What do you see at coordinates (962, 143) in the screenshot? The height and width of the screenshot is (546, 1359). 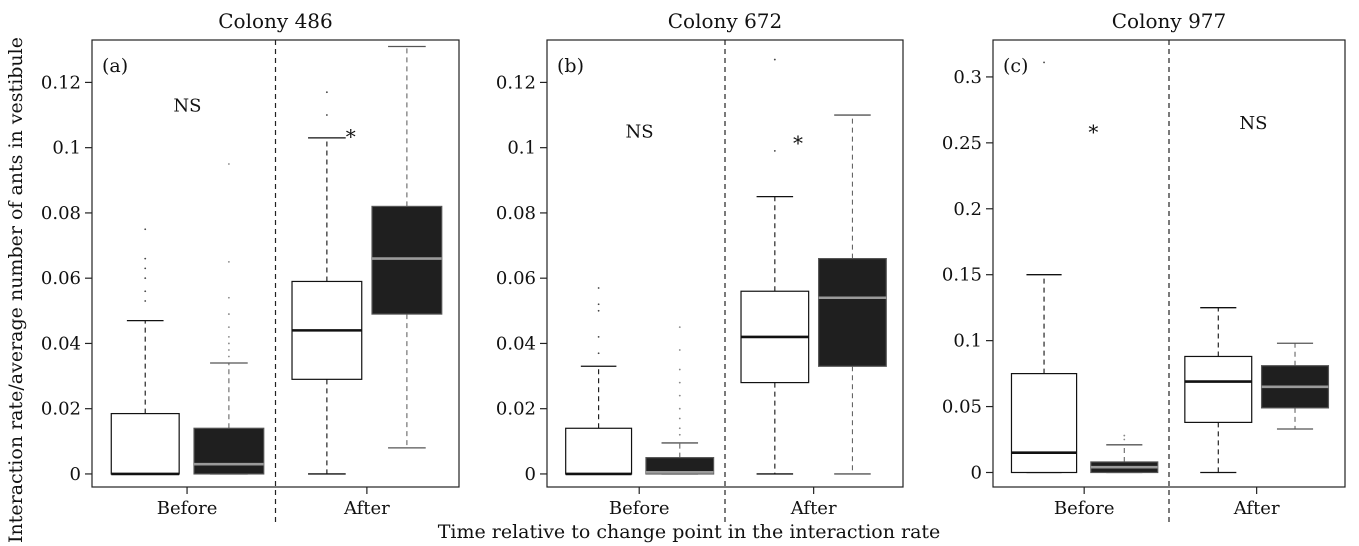 I see `y-tick-label: 0.25` at bounding box center [962, 143].